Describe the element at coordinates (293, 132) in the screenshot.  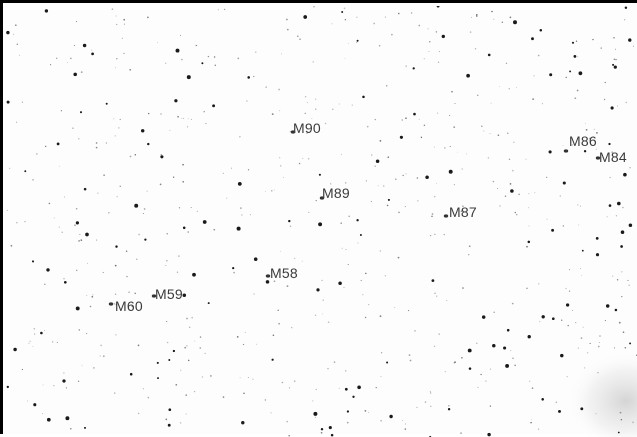
I see `galaxy-mark-m90` at that location.